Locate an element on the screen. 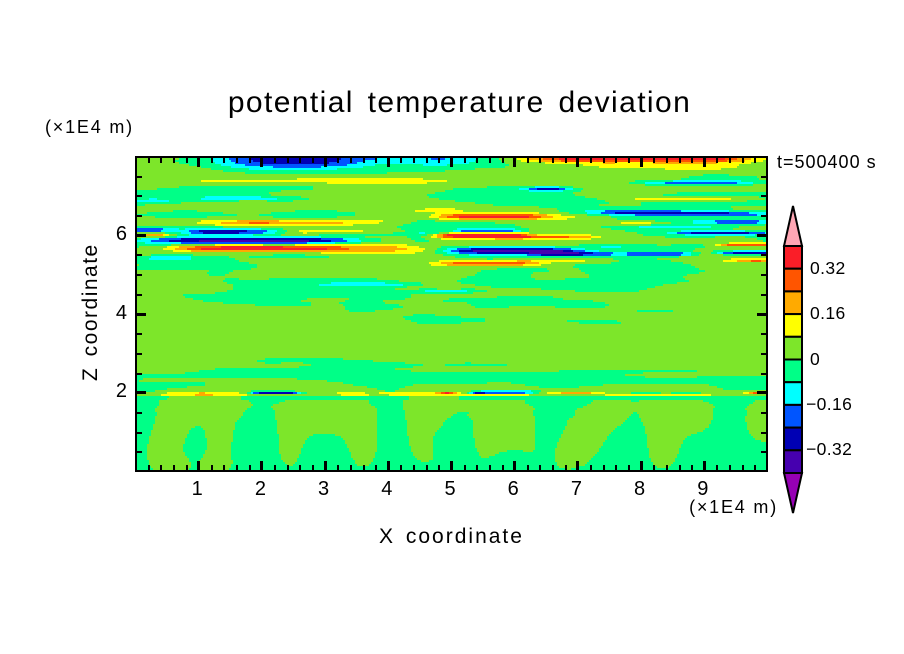 The image size is (904, 654). x-tick-label: 2 is located at coordinates (260, 489).